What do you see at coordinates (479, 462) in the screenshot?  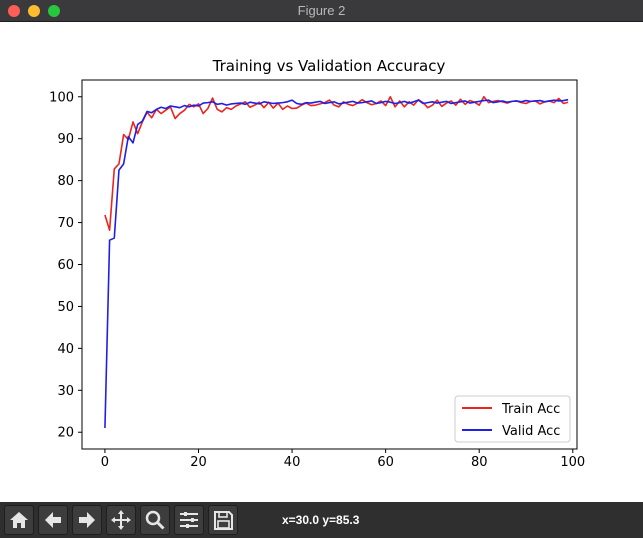 I see `x-tick-label: 80` at bounding box center [479, 462].